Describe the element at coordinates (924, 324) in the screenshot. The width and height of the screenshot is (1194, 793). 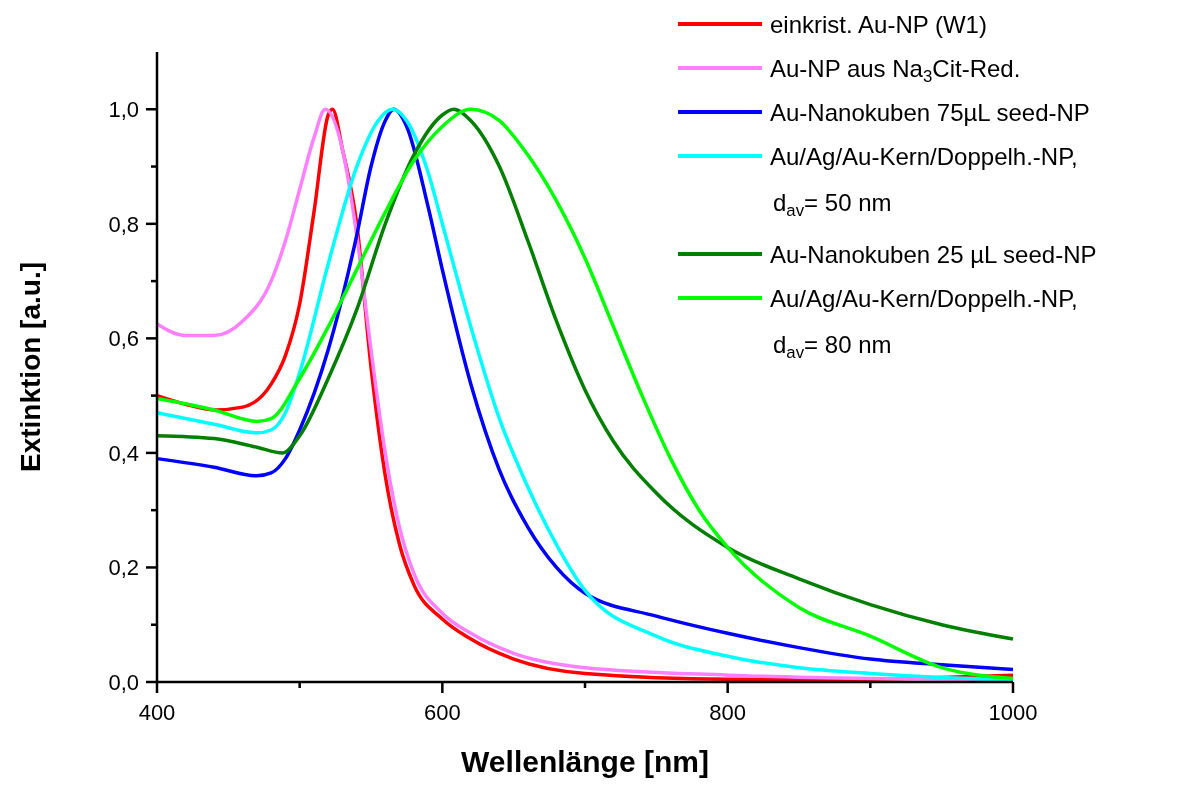
I see `legend-label: Au/Ag/Au-Kern/Doppelh.-NP, d$_{av}$= 80 nm` at that location.